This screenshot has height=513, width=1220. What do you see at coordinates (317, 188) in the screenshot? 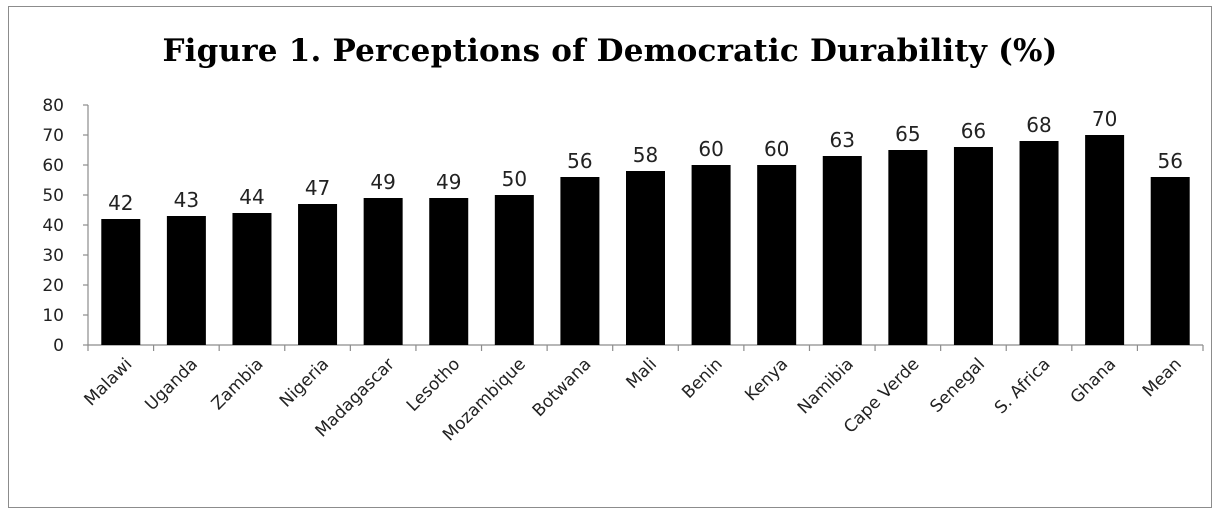
I see `data-label: 47` at bounding box center [317, 188].